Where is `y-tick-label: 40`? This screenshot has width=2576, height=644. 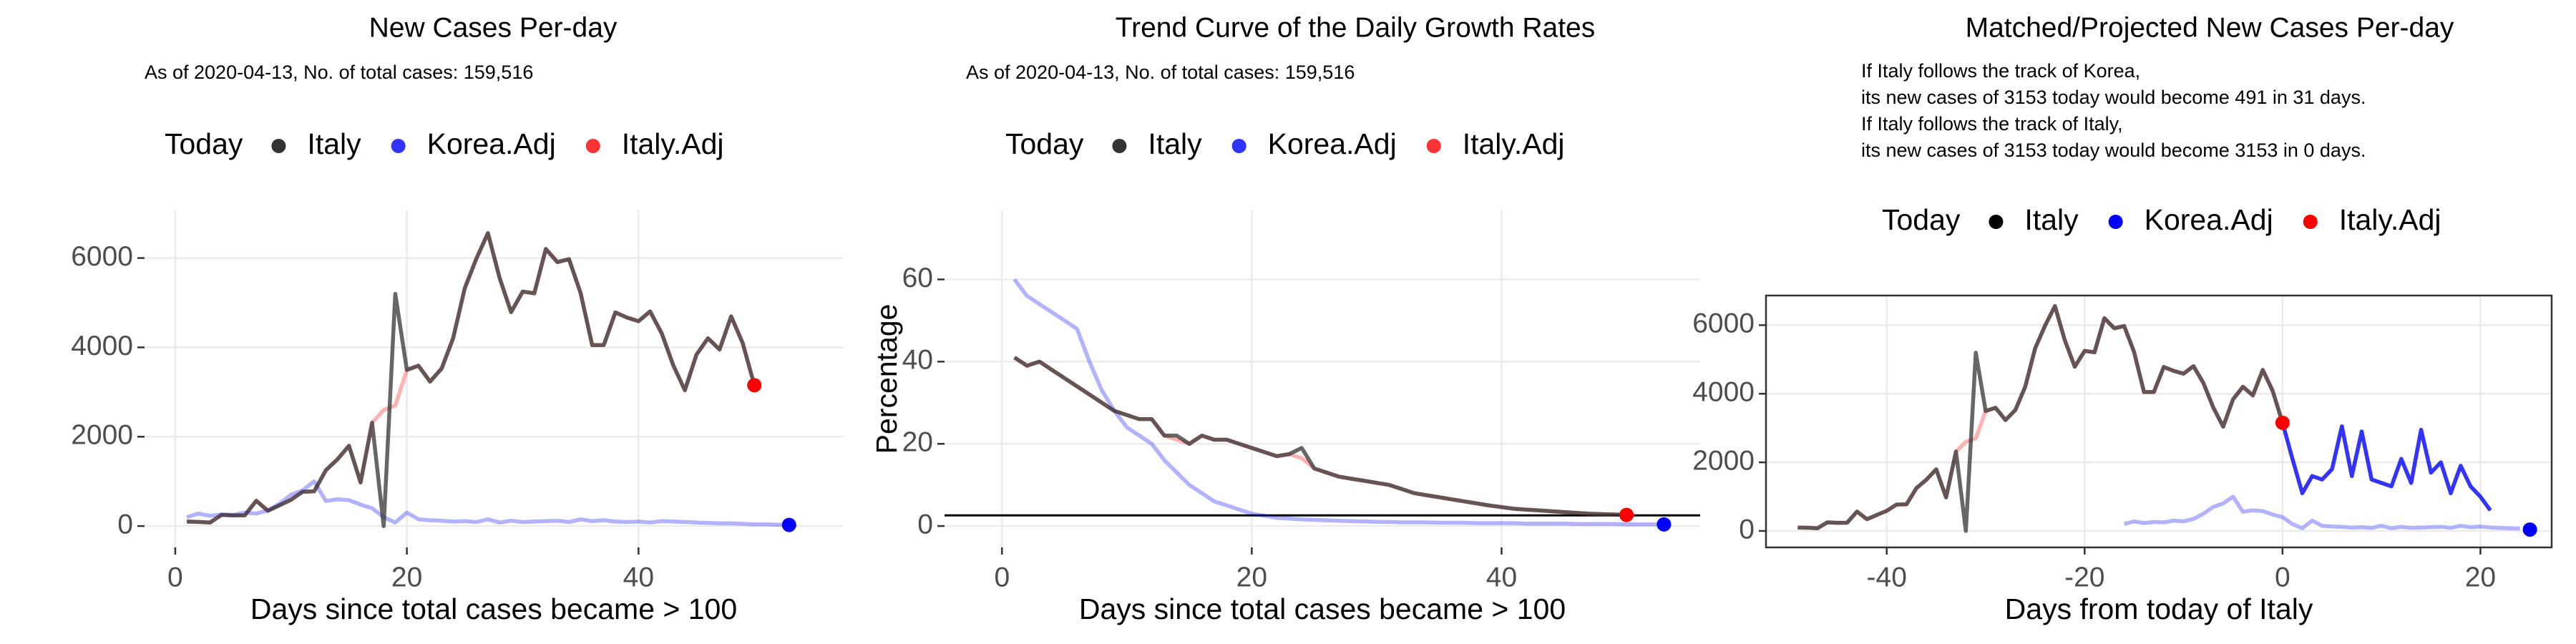
y-tick-label: 40 is located at coordinates (917, 360).